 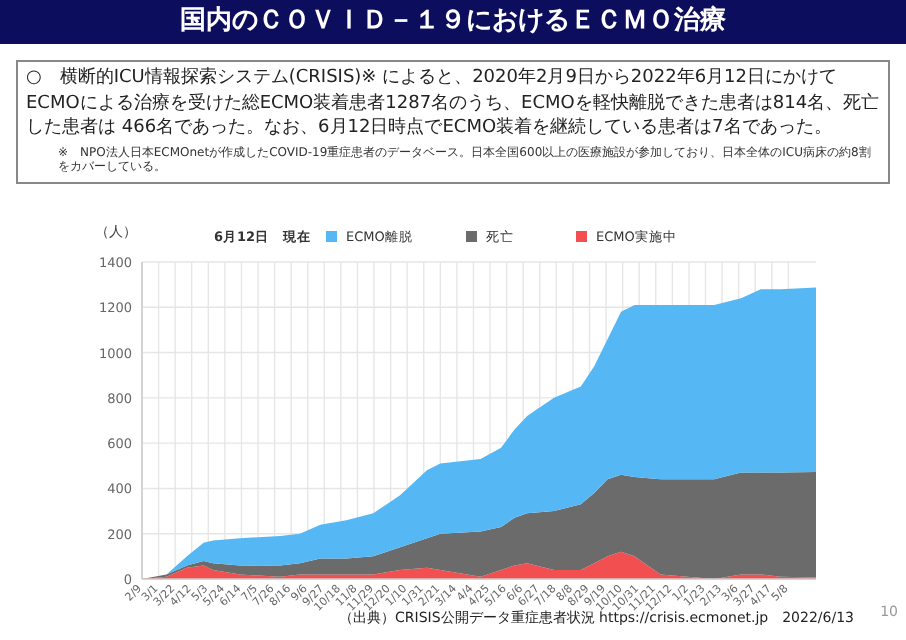 I want to click on subtitle: ○ 横断的ICU情報探索システム(CRISIS)※ によると、2020年2月9日から2022年6月12日にかけてECMOによる治療を受けた総ECMO装着患者1287名のうち、ECMOを軽快離脱できた患者は814名、死亡した患者は 466名であった。なお、6月12日時点でECMO装着を継続している患者は7名であった。, so click(x=453, y=103).